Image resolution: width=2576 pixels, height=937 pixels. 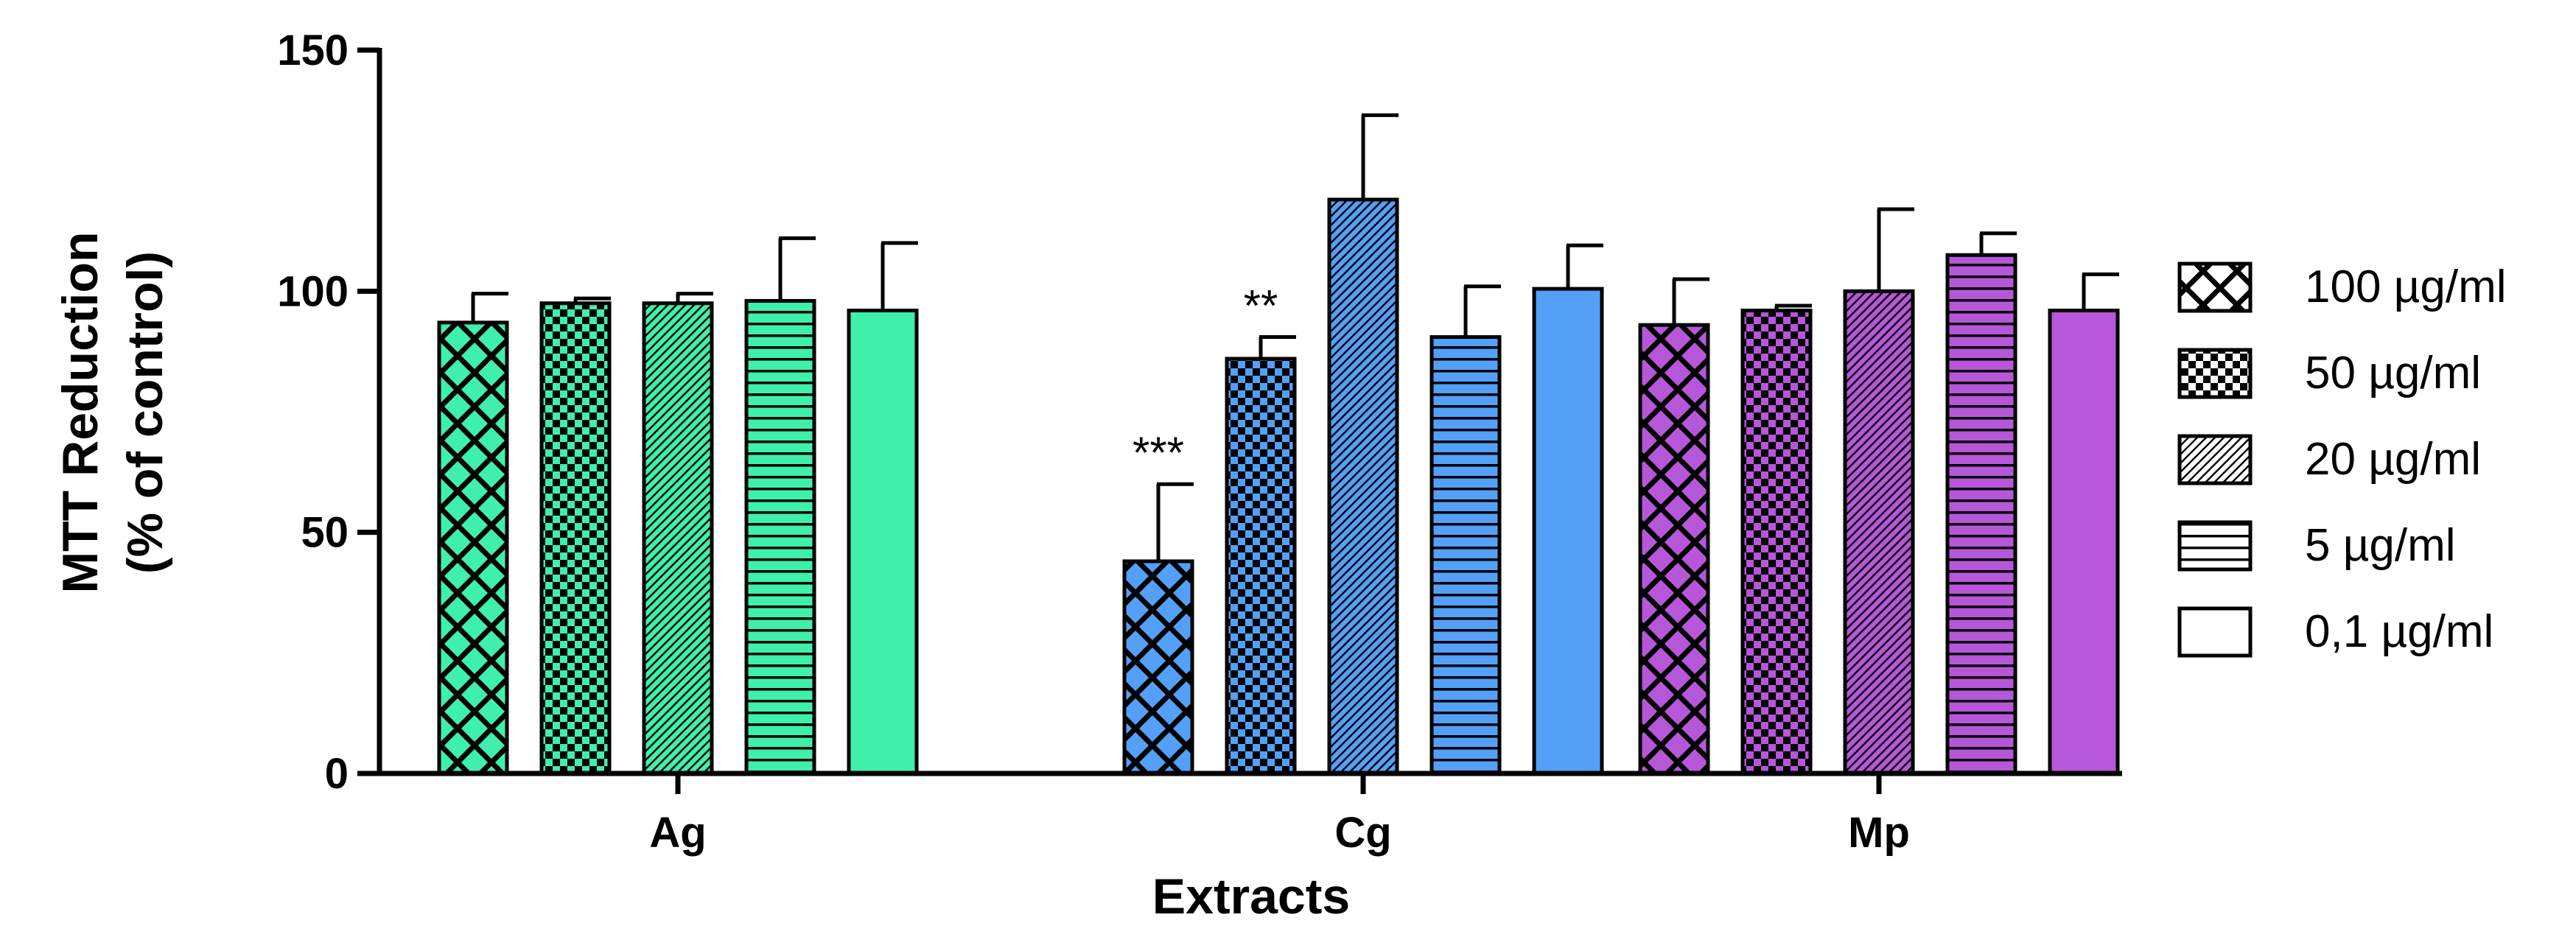 What do you see at coordinates (677, 833) in the screenshot?
I see `x-tick-label-ag: Ag` at bounding box center [677, 833].